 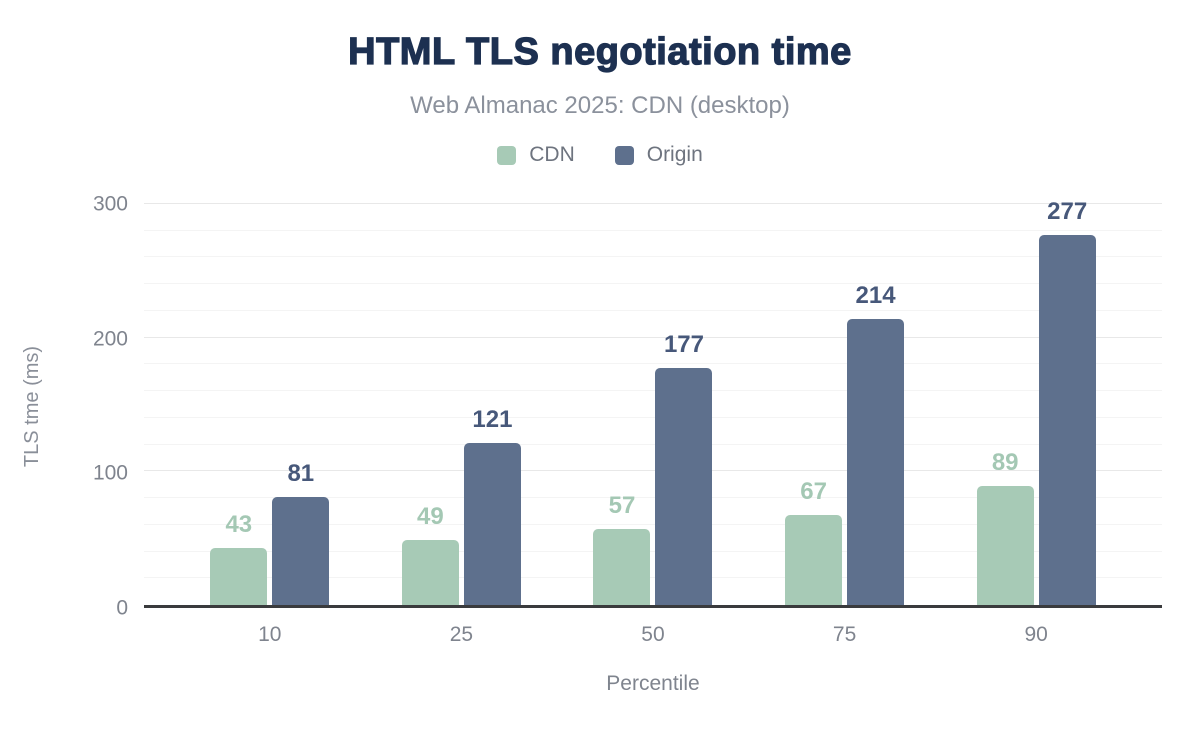 What do you see at coordinates (430, 554) in the screenshot?
I see `bar-cdn-p25: 49` at bounding box center [430, 554].